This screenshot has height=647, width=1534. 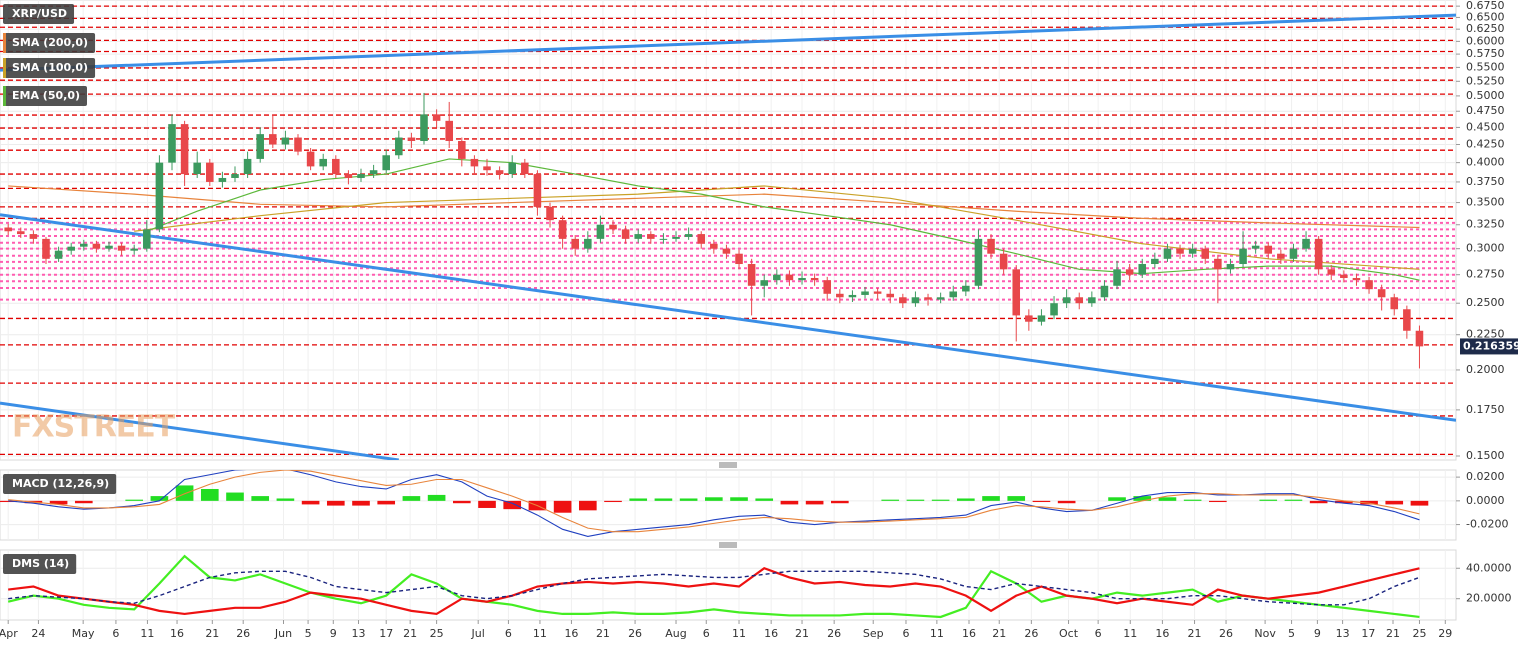 I want to click on x-tick-label: 29, so click(x=1445, y=633).